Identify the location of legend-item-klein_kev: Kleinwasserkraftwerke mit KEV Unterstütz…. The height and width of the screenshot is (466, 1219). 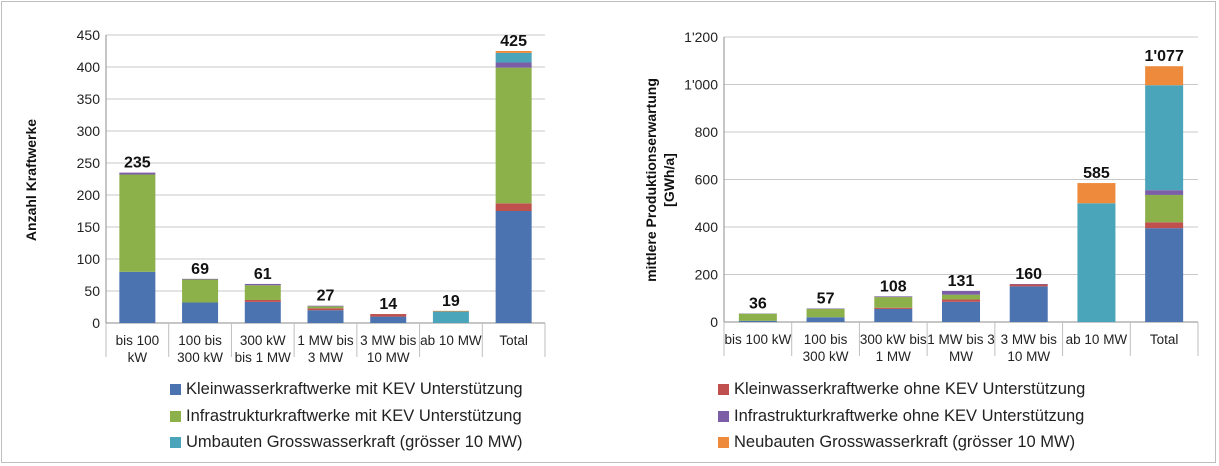
(346, 389).